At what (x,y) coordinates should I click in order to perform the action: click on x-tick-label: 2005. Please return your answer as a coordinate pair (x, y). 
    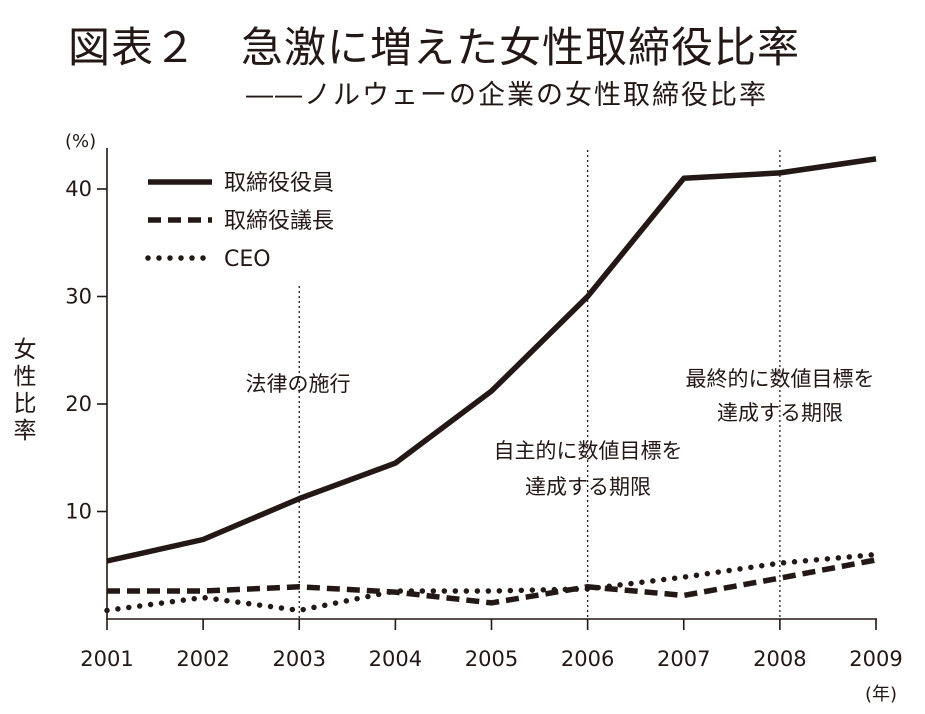
    Looking at the image, I should click on (491, 659).